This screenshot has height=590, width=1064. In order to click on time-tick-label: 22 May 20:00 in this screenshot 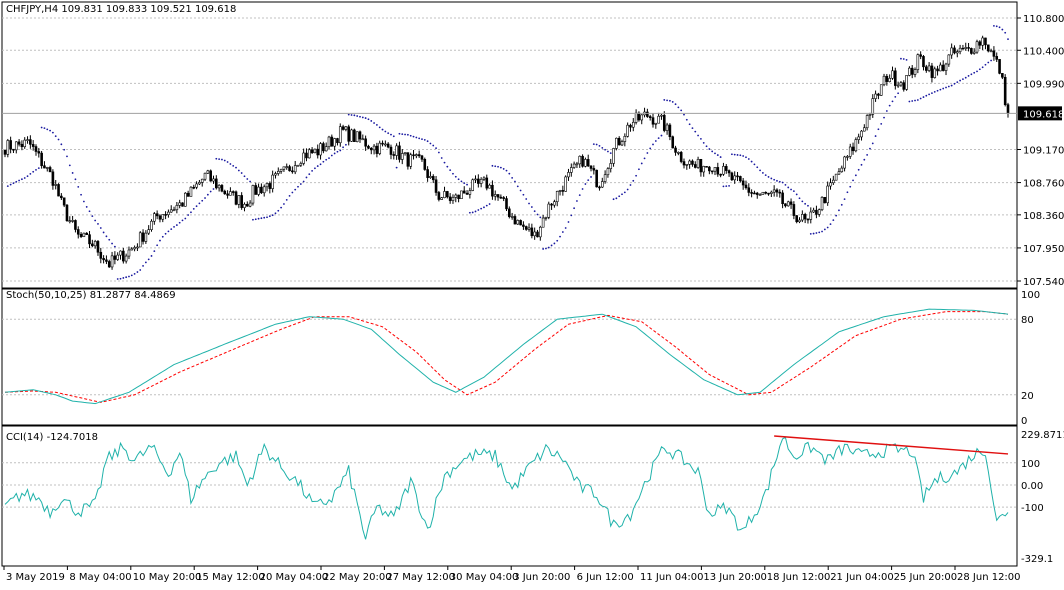, I will do `click(357, 577)`.